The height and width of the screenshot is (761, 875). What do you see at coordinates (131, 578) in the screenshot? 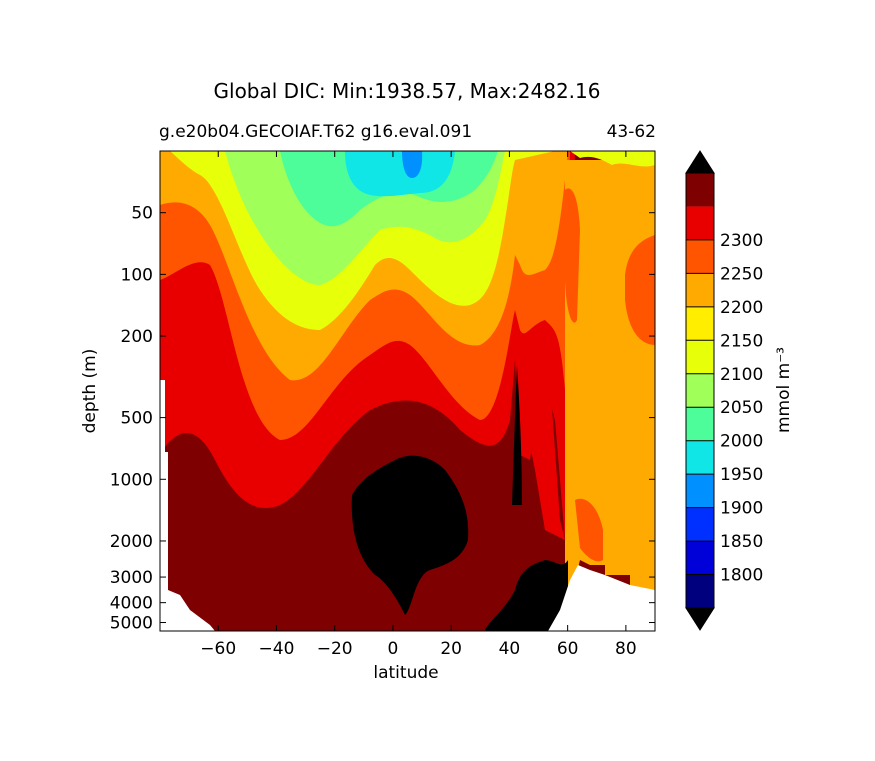
I see `y-tick-label: 3000` at bounding box center [131, 578].